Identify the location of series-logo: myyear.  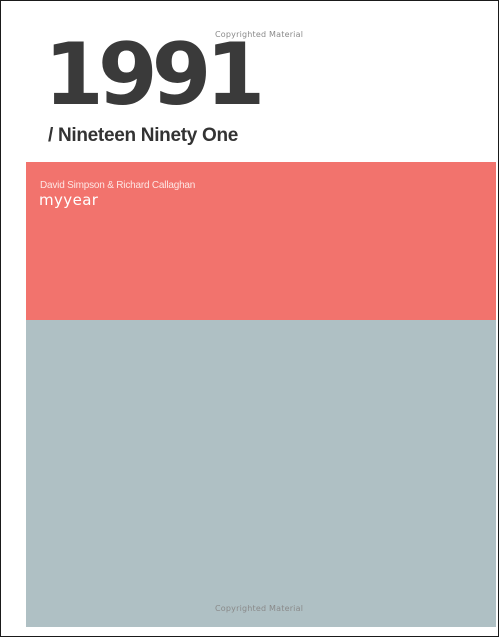
(69, 200).